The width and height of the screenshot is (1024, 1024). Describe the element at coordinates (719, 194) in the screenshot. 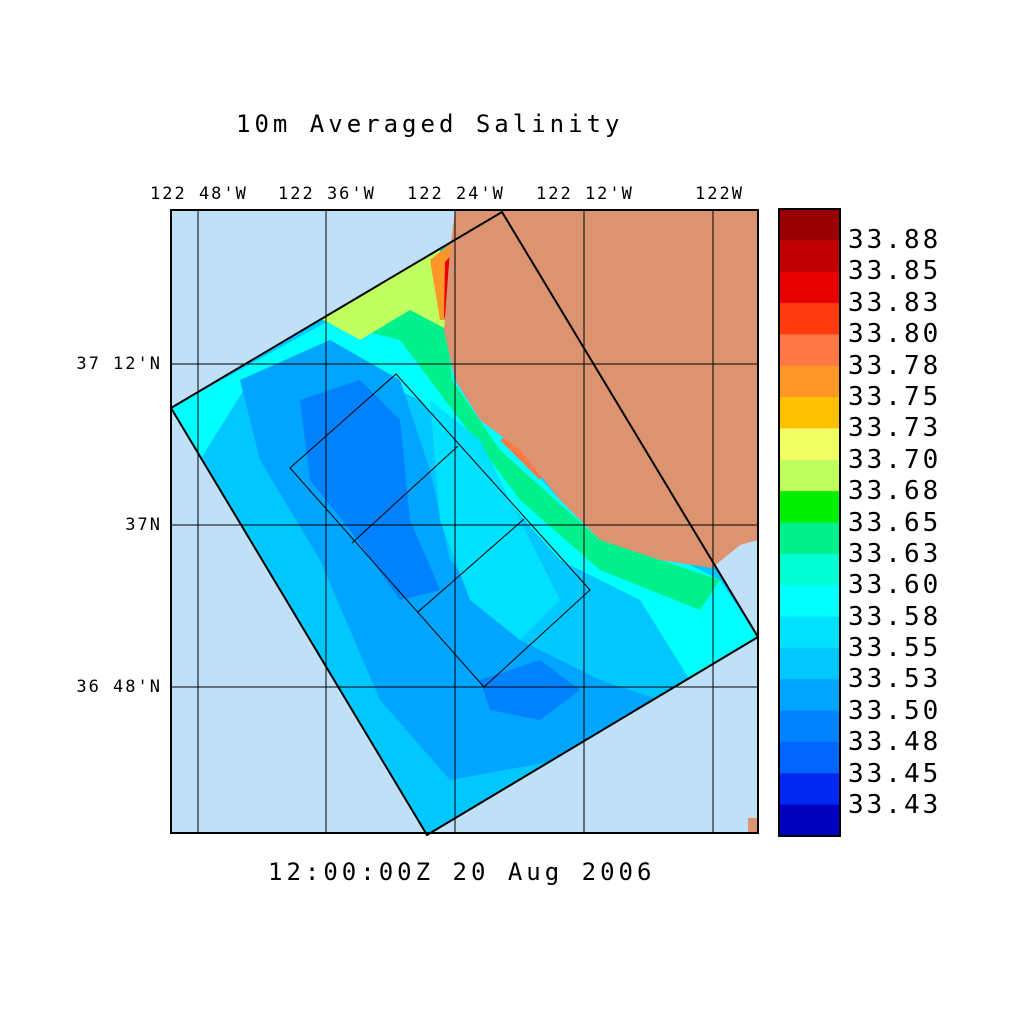

I see `x-tick-label: 122W` at that location.